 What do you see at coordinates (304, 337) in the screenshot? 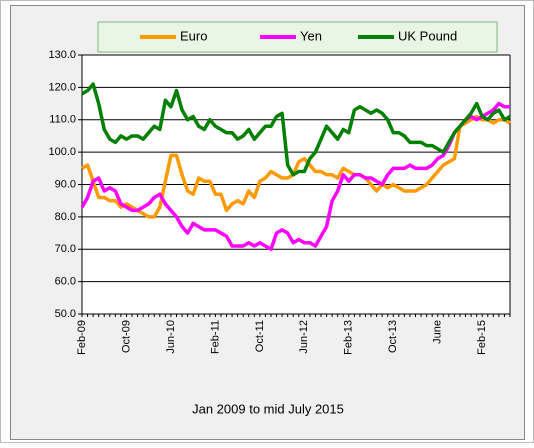
I see `x-tick-label: Jun-12` at bounding box center [304, 337].